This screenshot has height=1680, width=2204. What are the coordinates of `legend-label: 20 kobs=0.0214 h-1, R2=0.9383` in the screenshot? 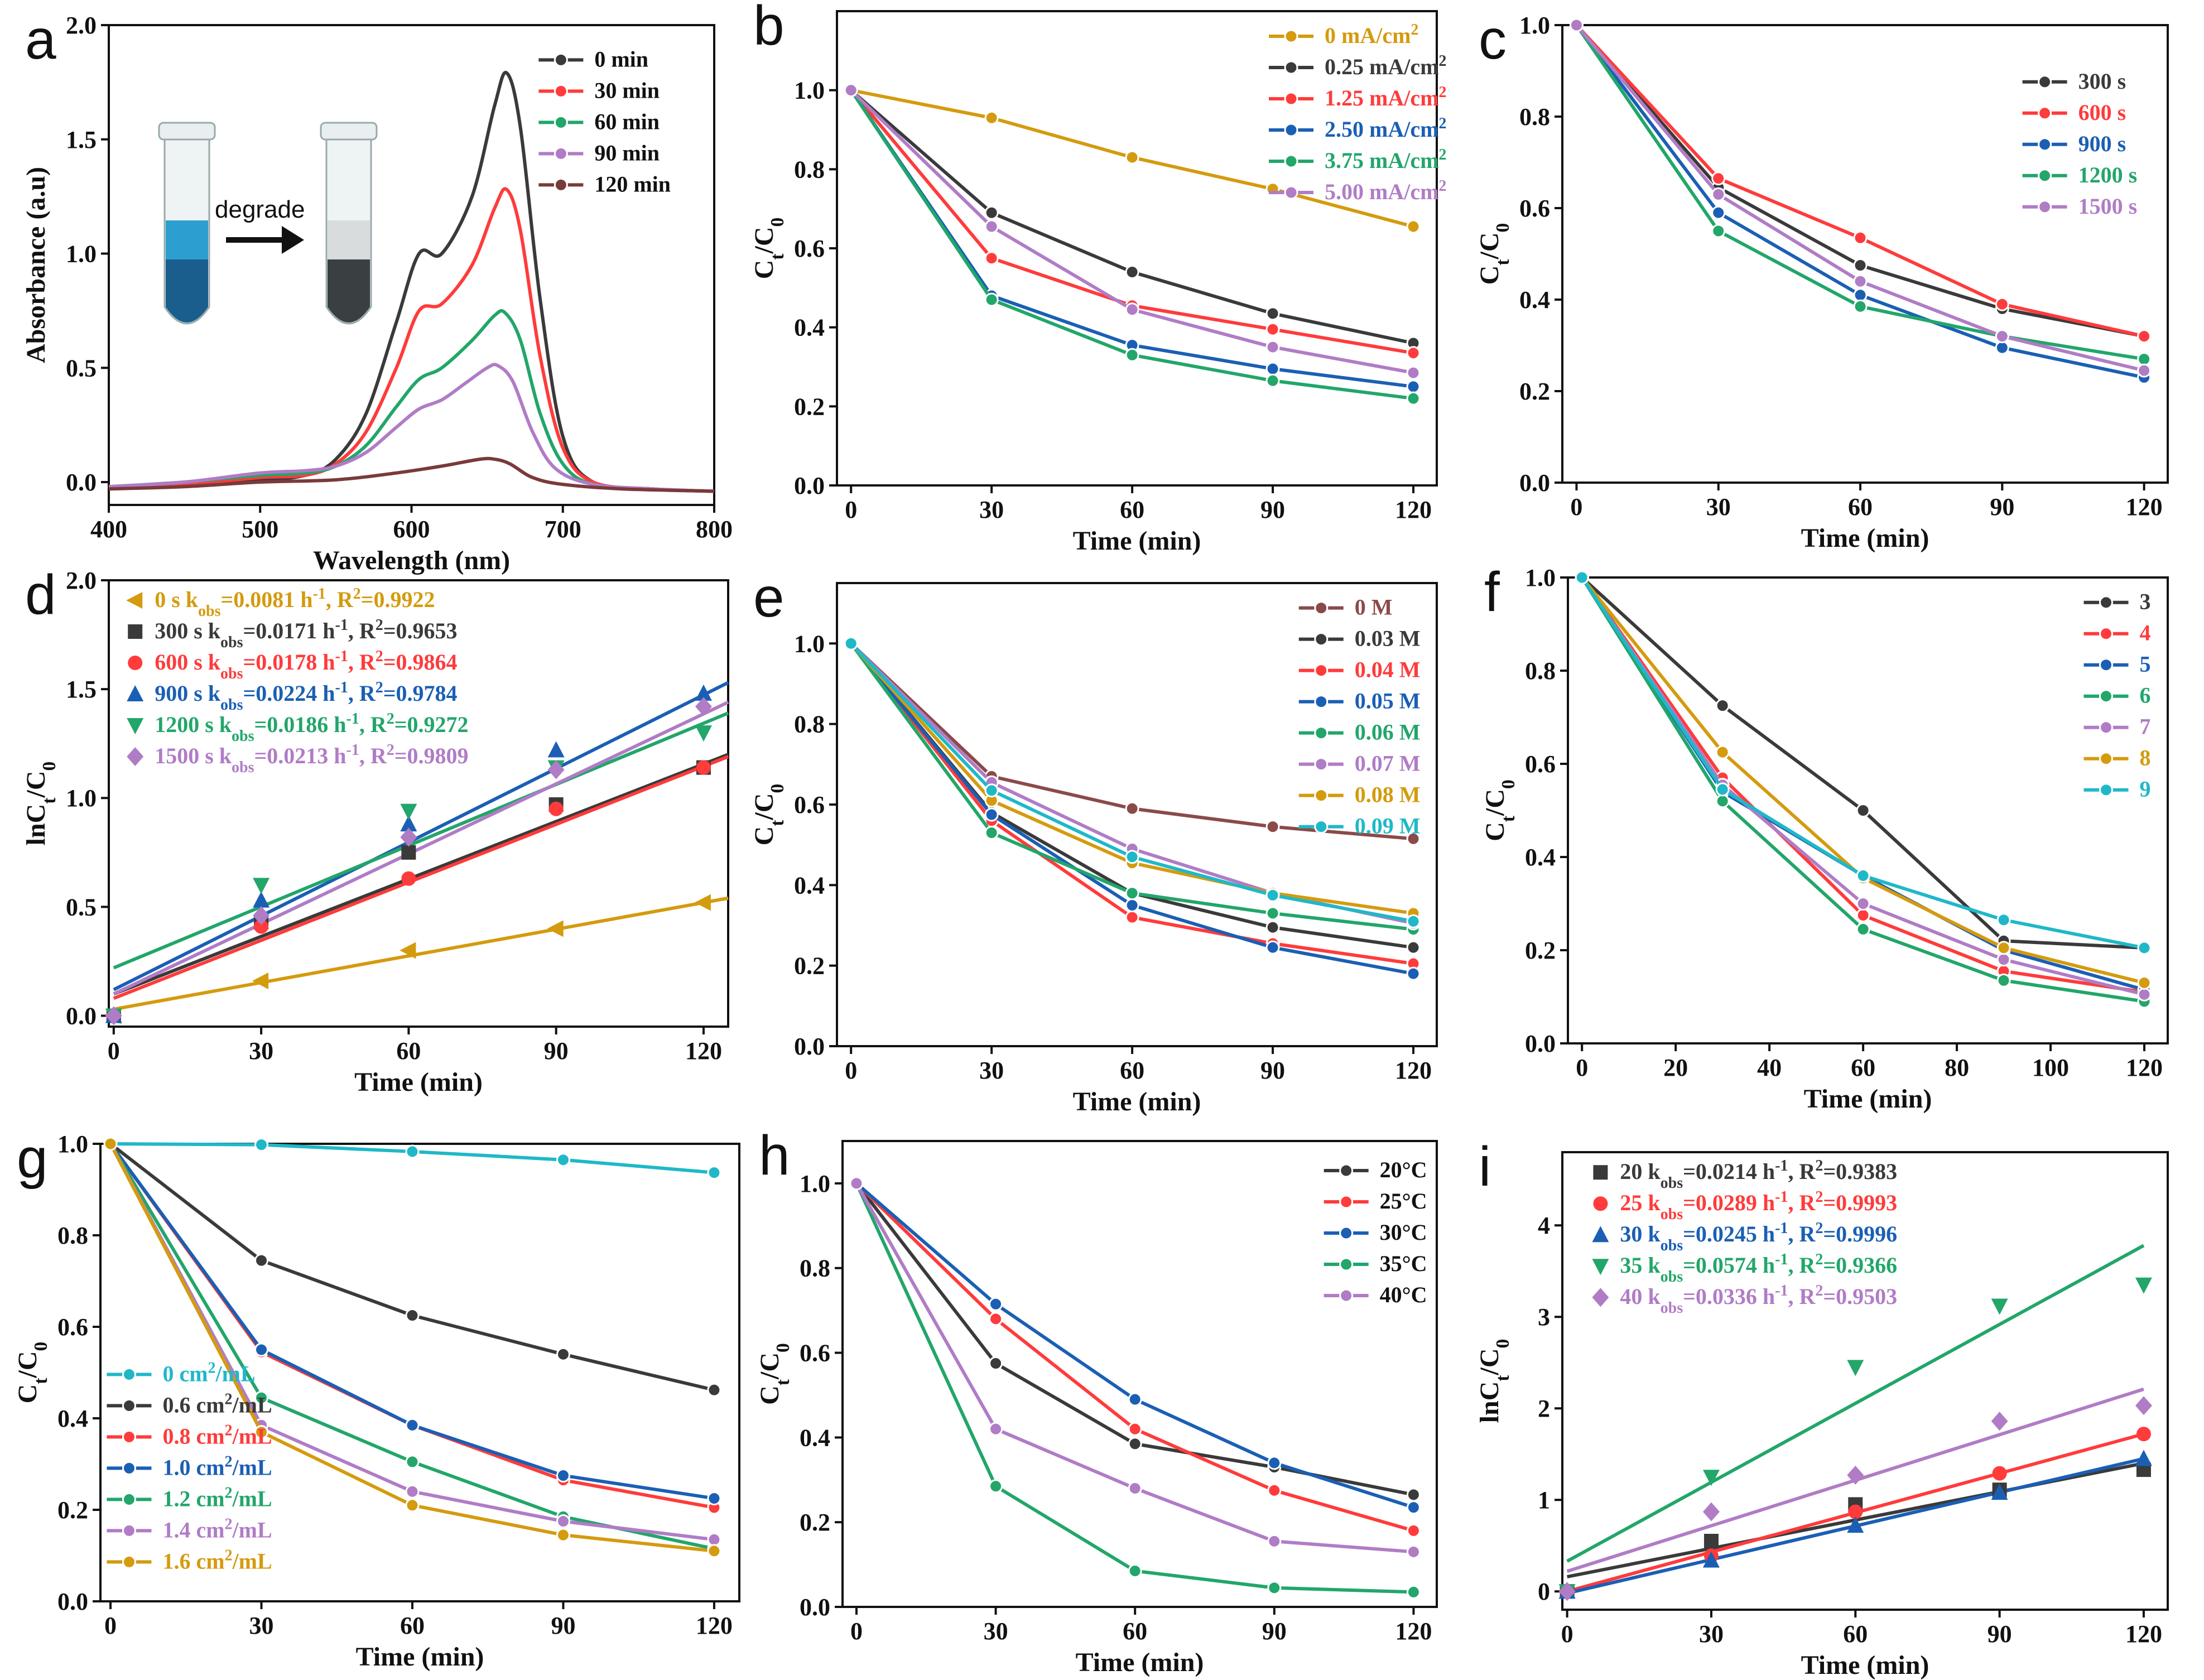 It's located at (1758, 1175).